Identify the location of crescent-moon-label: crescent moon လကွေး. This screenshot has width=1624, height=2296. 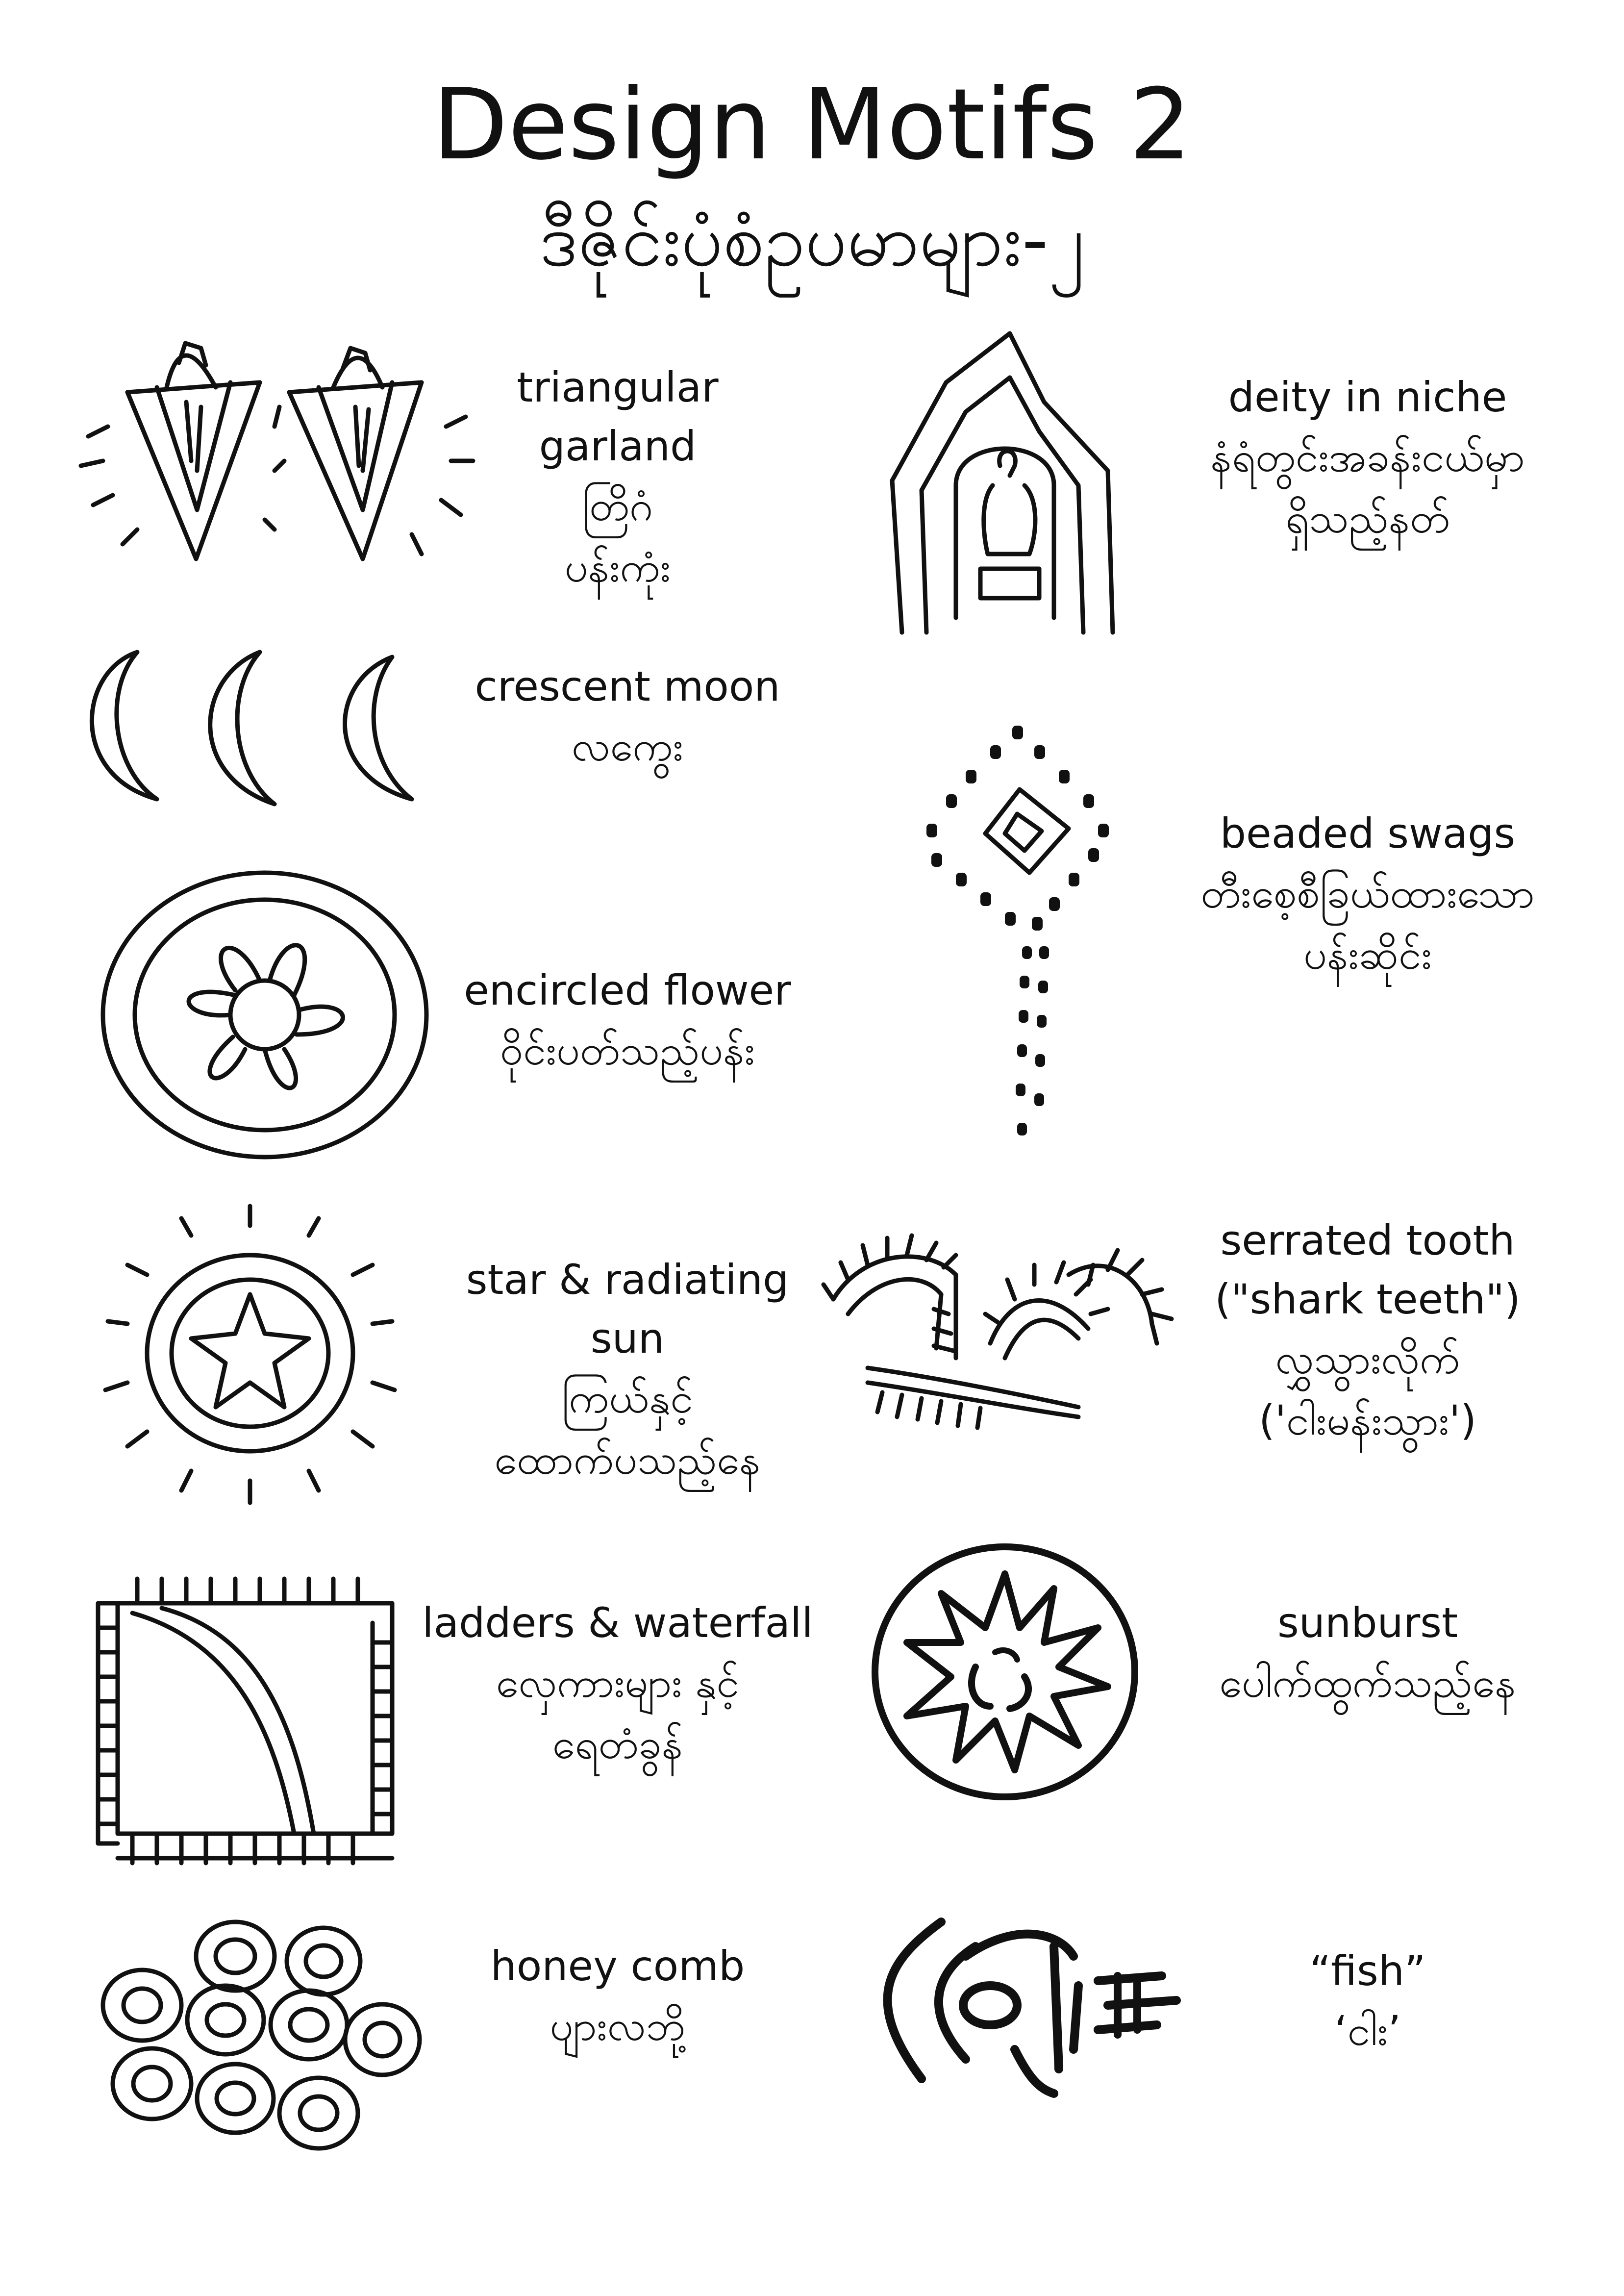
(627, 717).